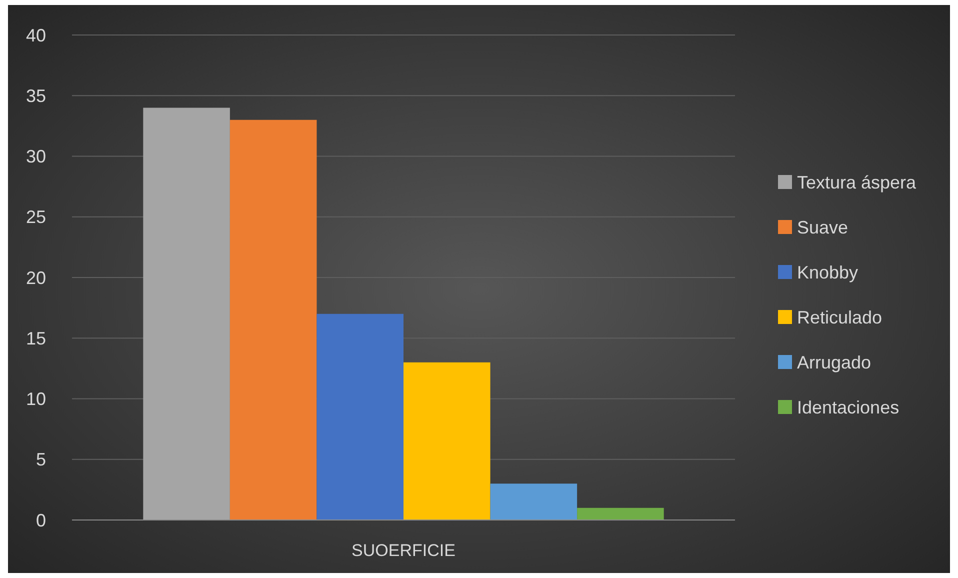 Image resolution: width=958 pixels, height=578 pixels. Describe the element at coordinates (36, 35) in the screenshot. I see `y-tick-label: 40` at that location.